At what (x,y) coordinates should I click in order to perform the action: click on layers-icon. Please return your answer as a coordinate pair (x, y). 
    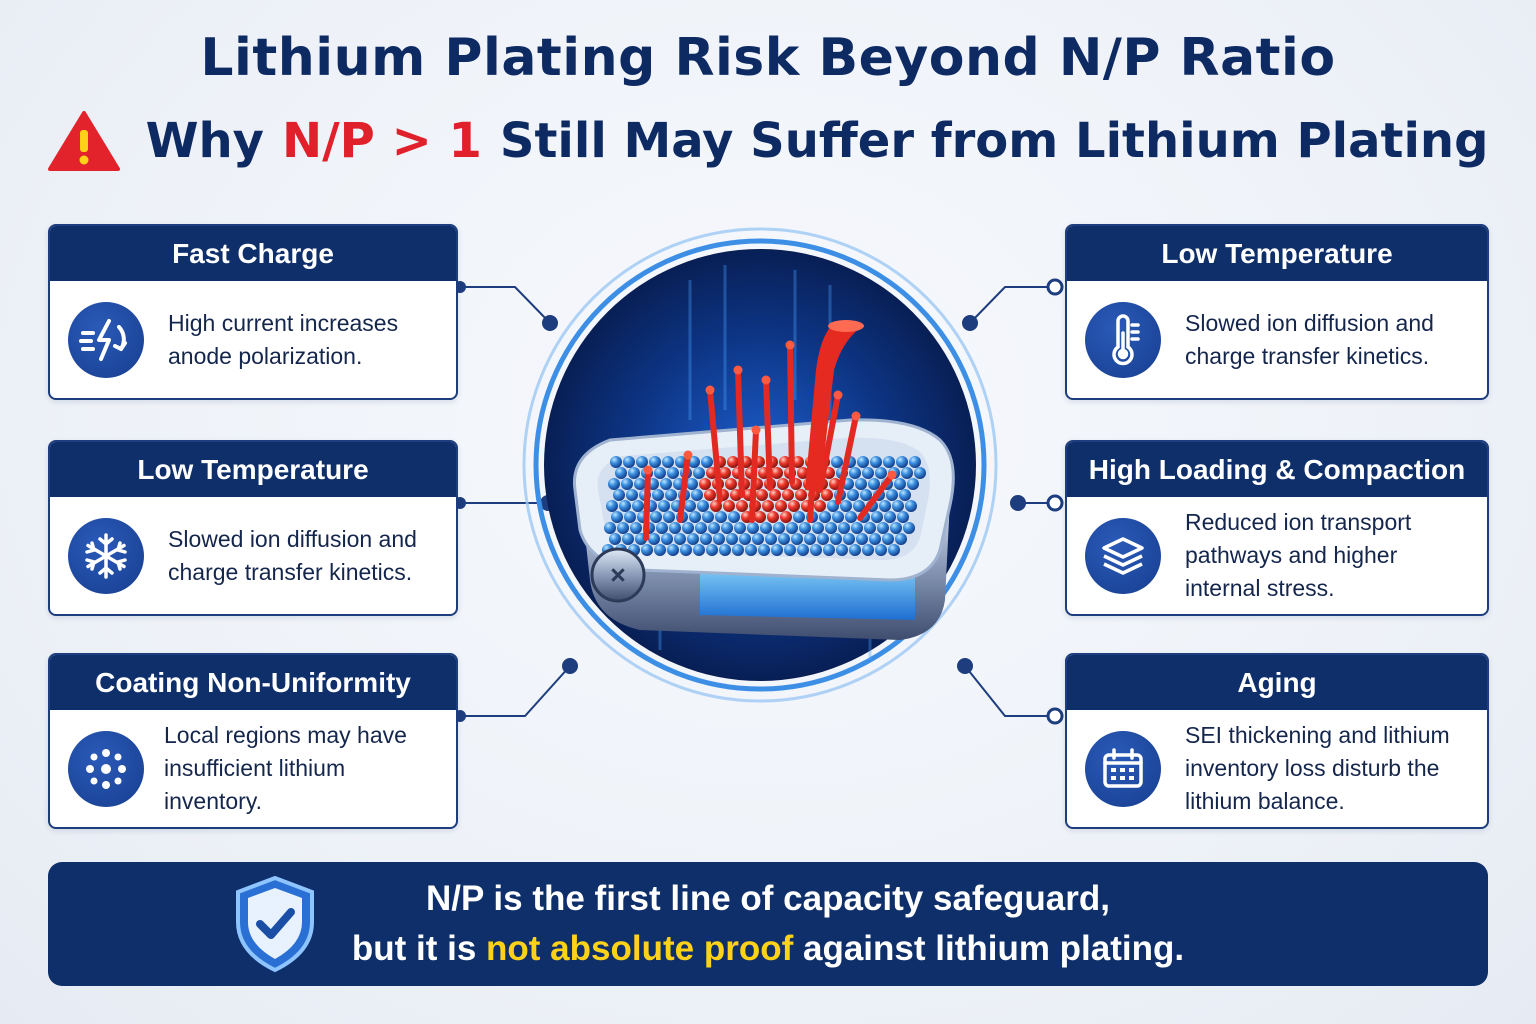
    Looking at the image, I should click on (1123, 555).